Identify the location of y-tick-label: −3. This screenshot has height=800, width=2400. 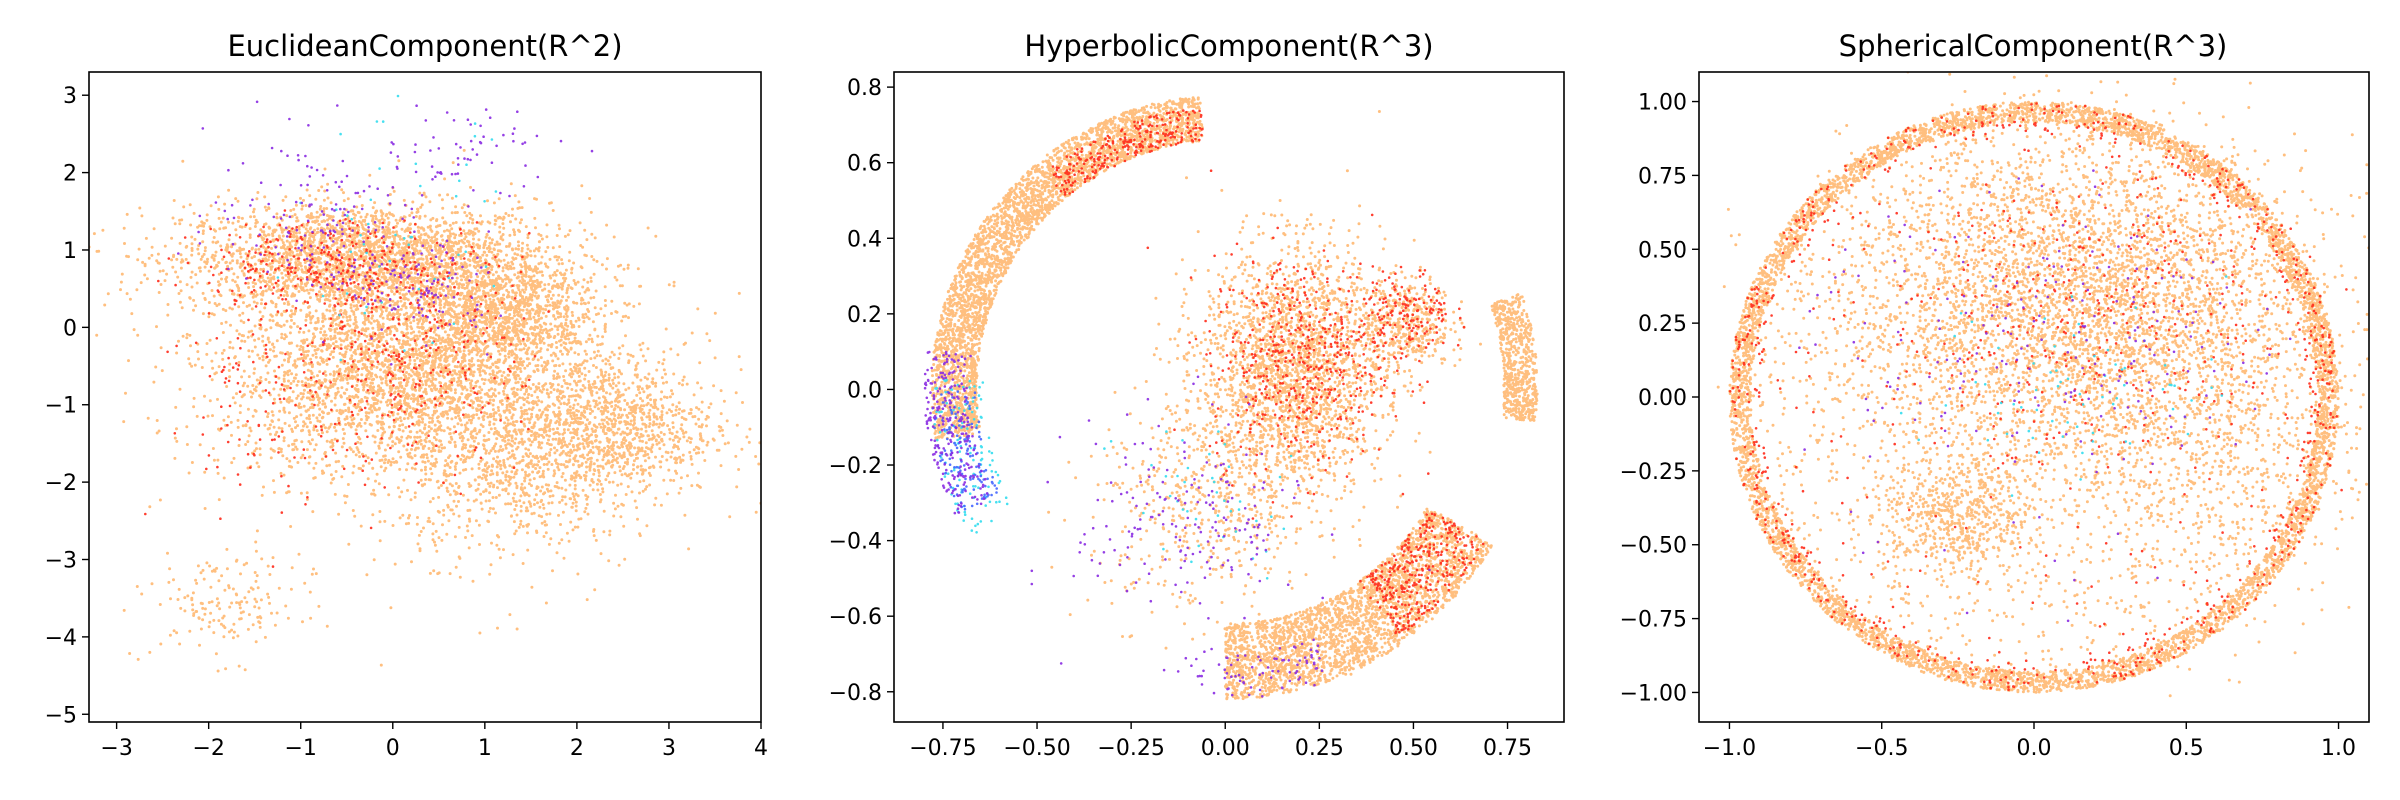
(61, 561).